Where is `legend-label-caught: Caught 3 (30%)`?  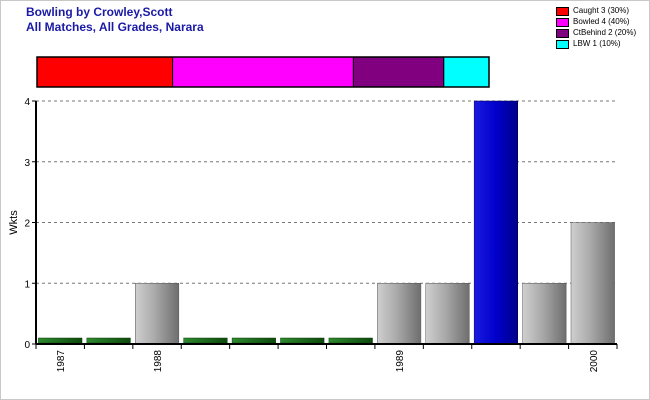
legend-label-caught: Caught 3 (30%) is located at coordinates (601, 10).